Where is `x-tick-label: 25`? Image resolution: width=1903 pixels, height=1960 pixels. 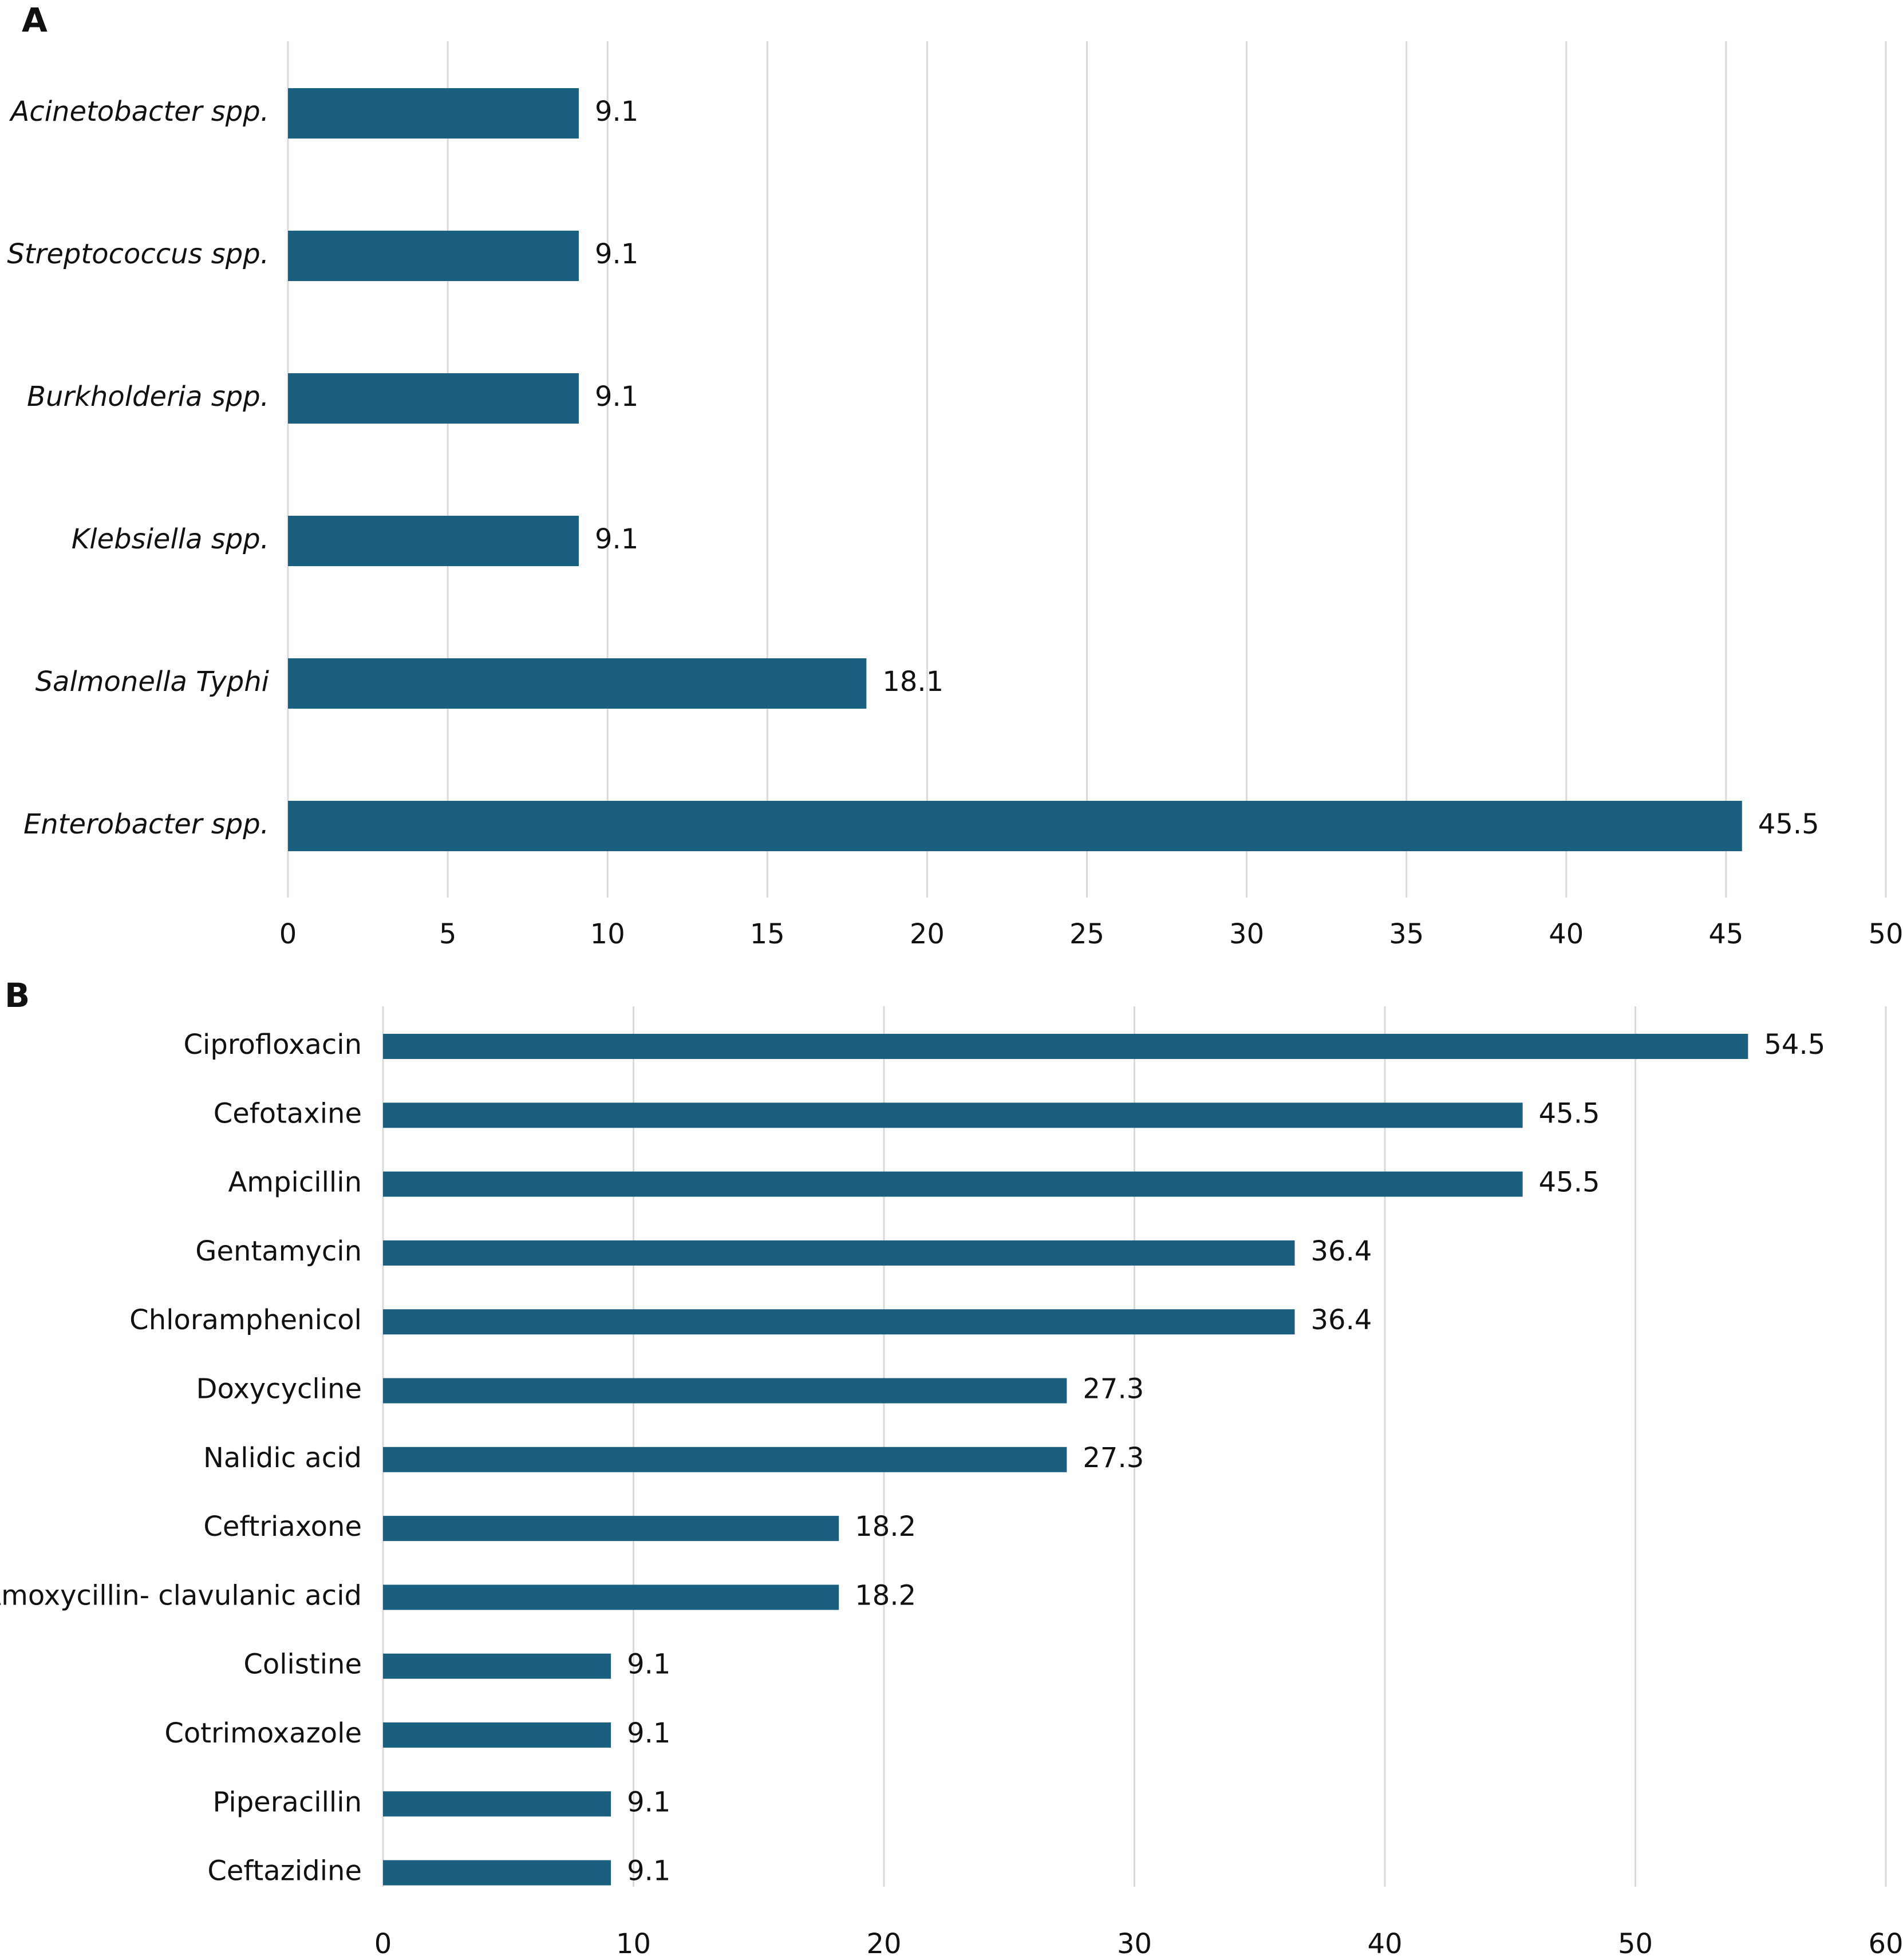
x-tick-label: 25 is located at coordinates (1086, 934).